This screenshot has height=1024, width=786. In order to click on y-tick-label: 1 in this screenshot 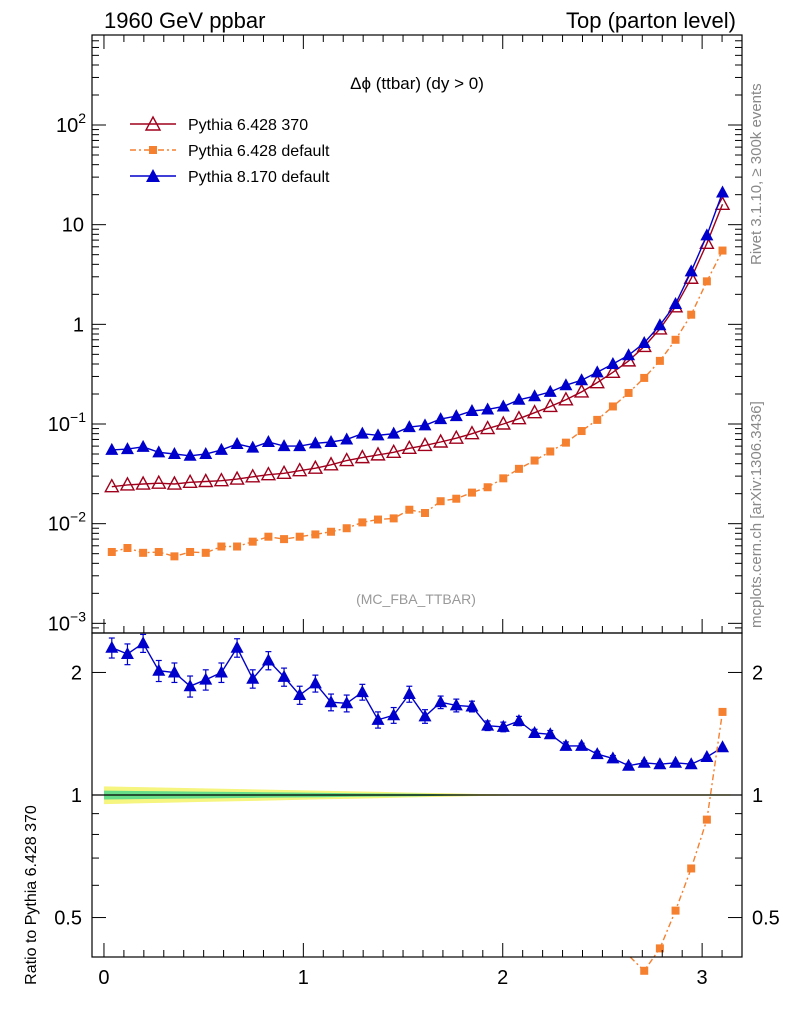, I will do `click(78, 325)`.